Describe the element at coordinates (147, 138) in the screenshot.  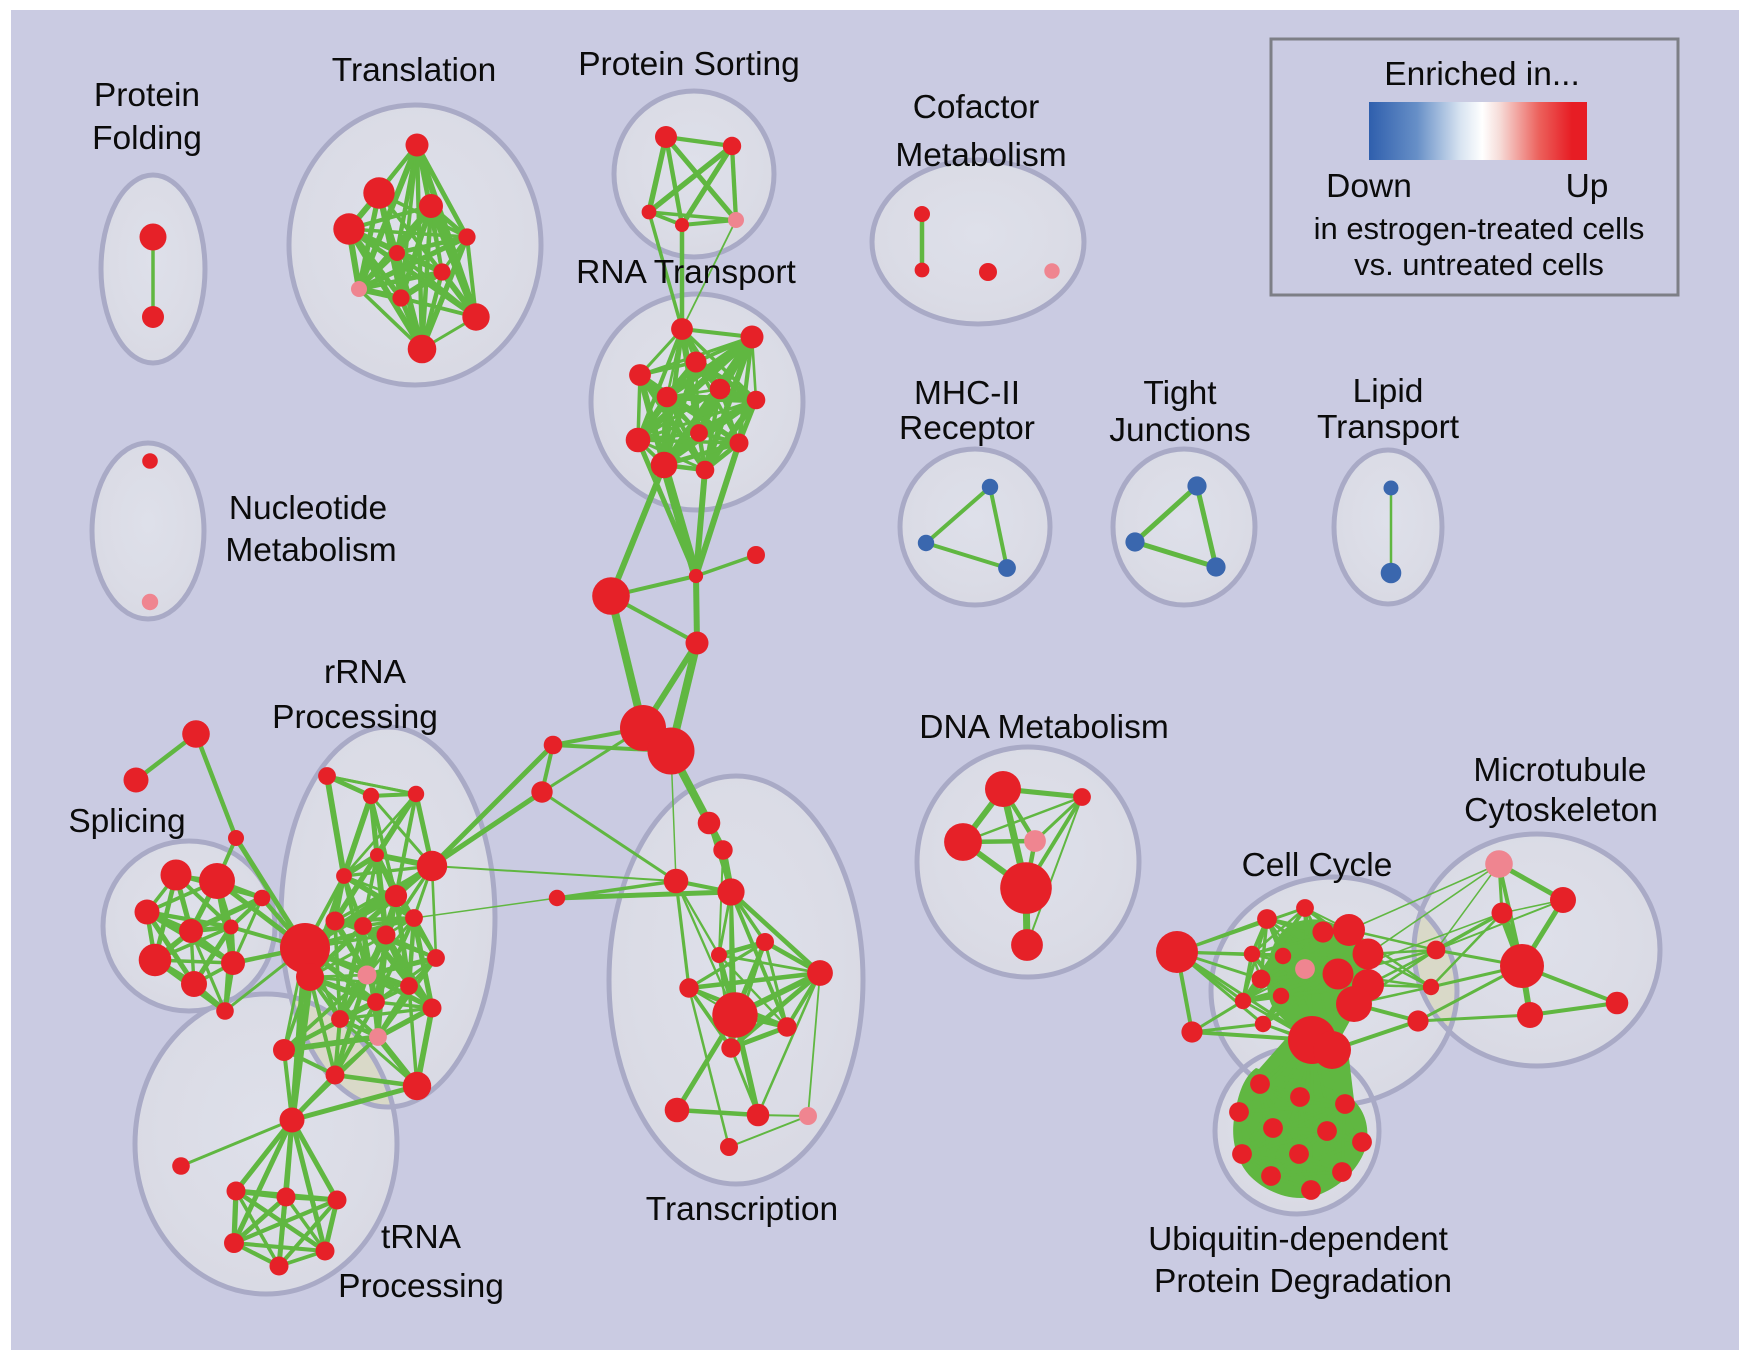
I see `svg-text: Folding` at that location.